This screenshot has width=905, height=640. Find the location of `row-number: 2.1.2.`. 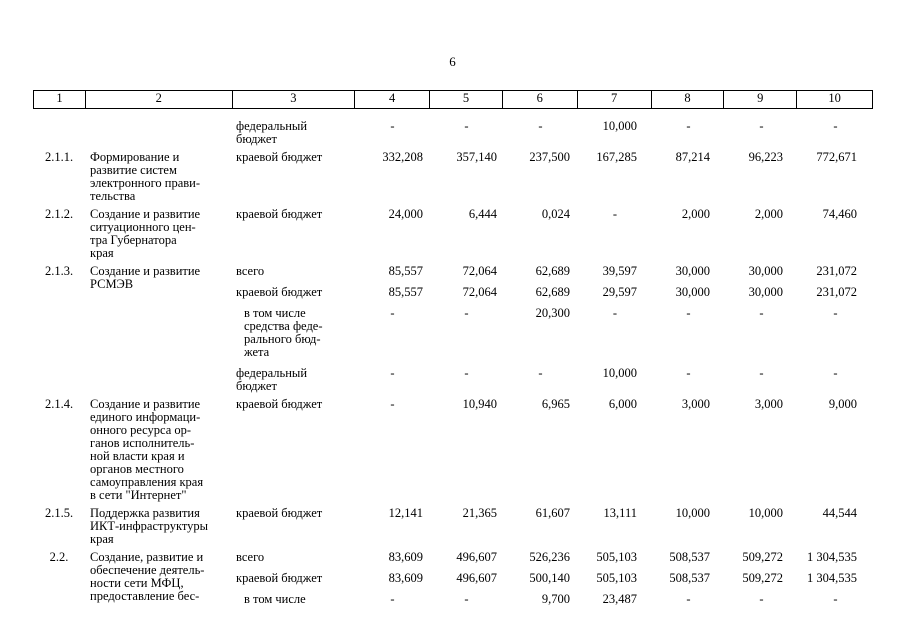

row-number: 2.1.2. is located at coordinates (59, 214).